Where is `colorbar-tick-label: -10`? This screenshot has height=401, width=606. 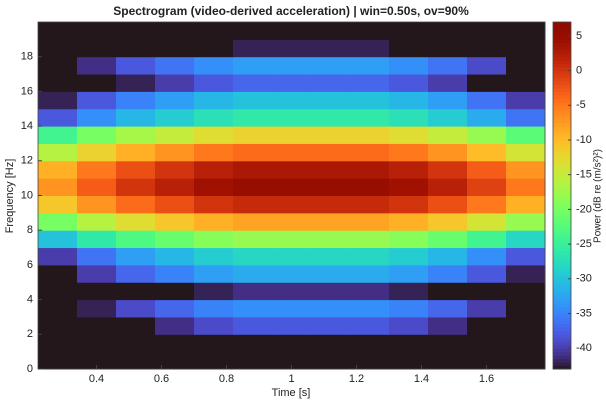
colorbar-tick-label: -10 is located at coordinates (584, 140).